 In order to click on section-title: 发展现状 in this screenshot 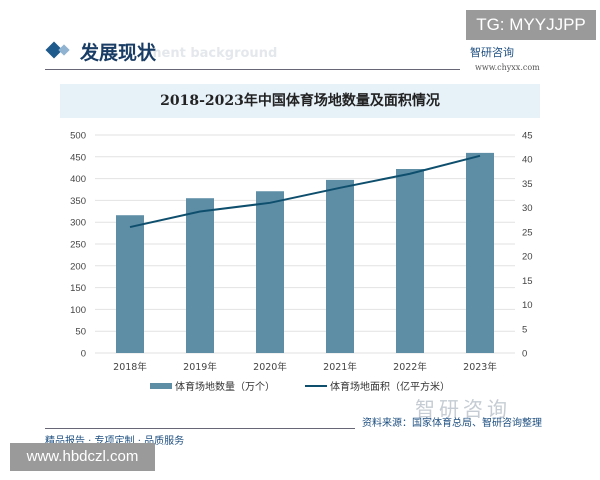, I will do `click(118, 53)`.